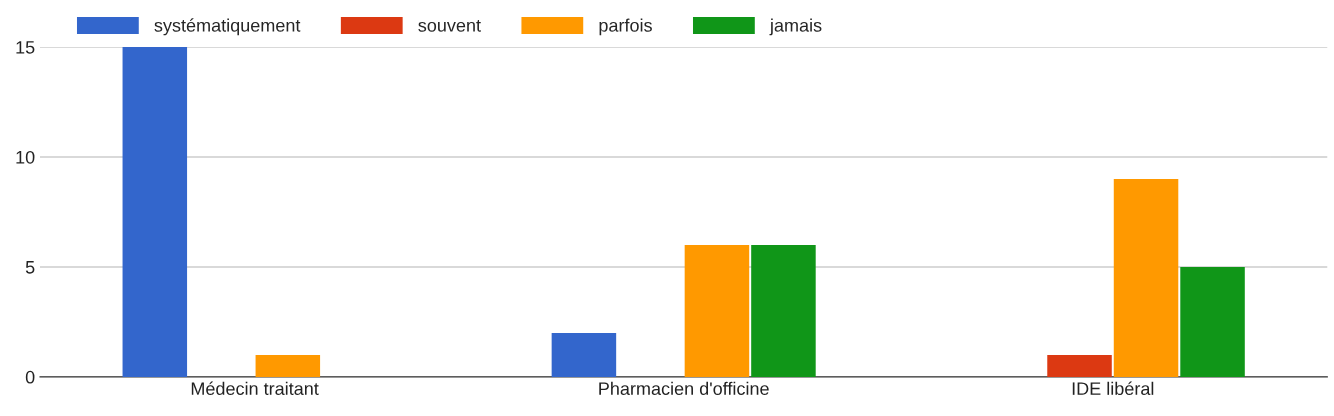  Describe the element at coordinates (795, 27) in the screenshot. I see `legend-label: jamais` at that location.